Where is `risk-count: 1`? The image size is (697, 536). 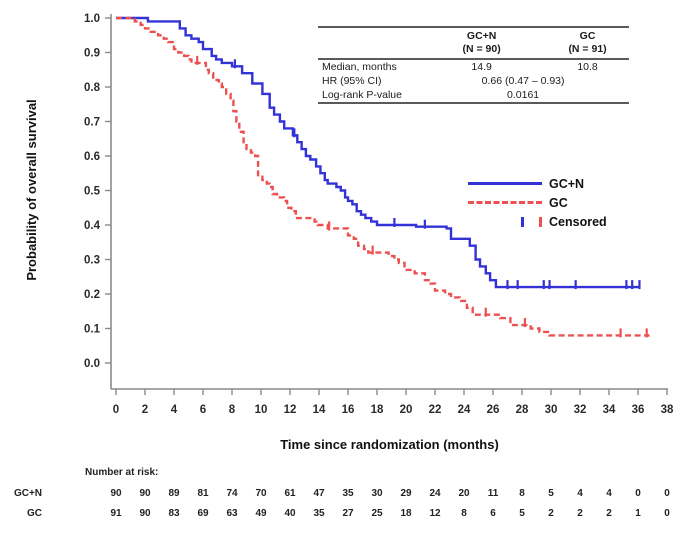 risk-count: 1 is located at coordinates (638, 513).